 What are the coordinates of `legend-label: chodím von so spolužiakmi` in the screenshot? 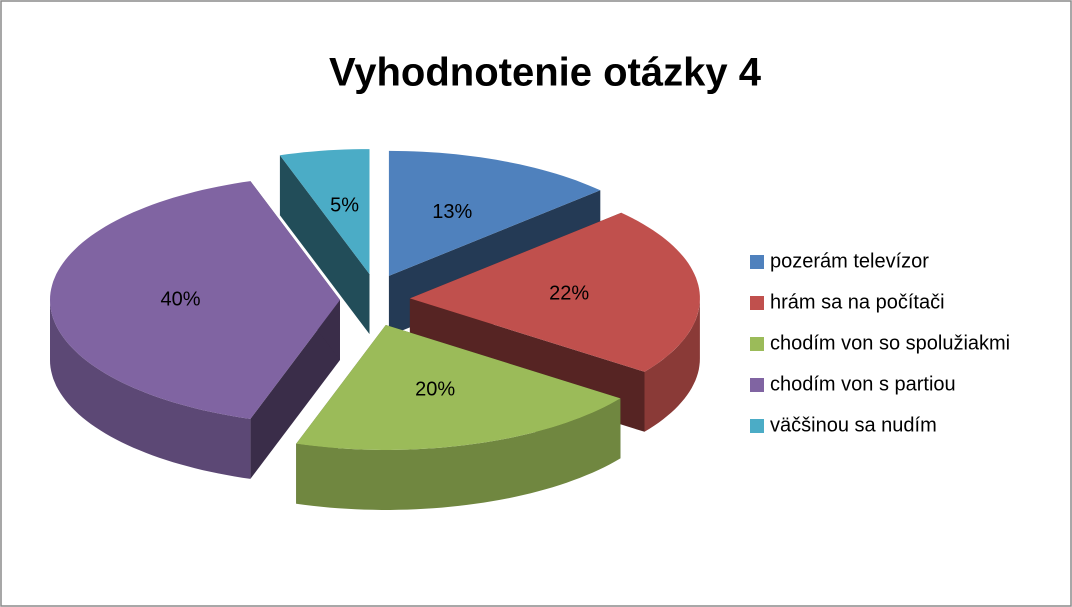 It's located at (890, 343).